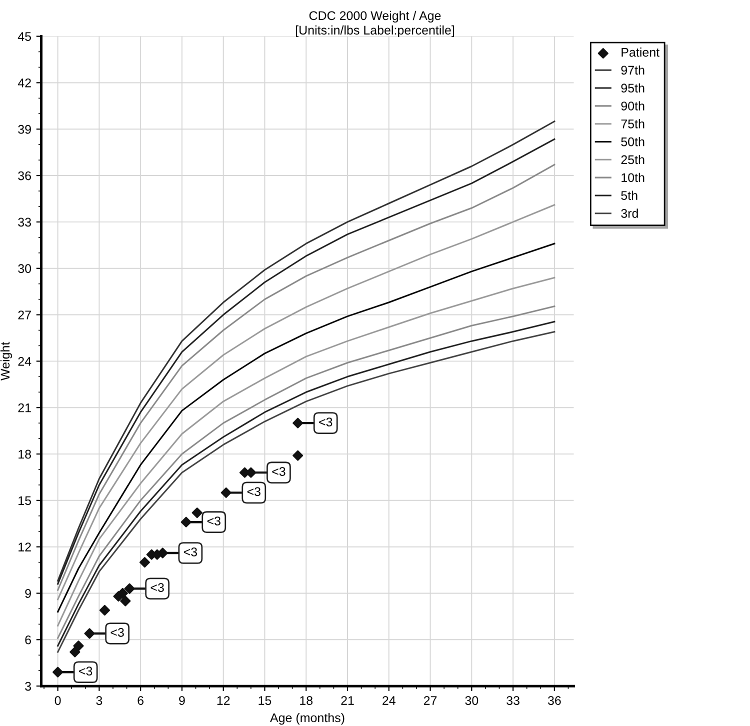 The image size is (750, 726). I want to click on y-tick-label: 36, so click(24, 175).